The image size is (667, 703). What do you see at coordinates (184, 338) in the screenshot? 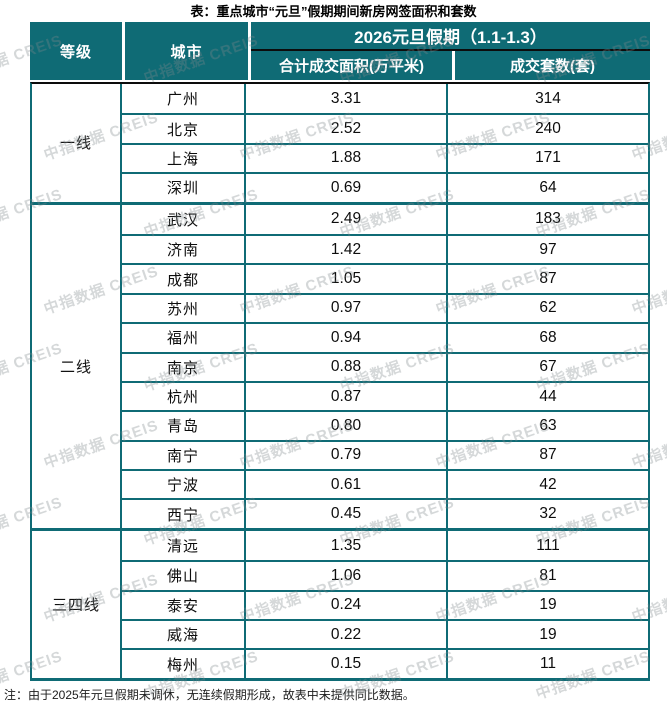
I see `cell-city: 福州` at bounding box center [184, 338].